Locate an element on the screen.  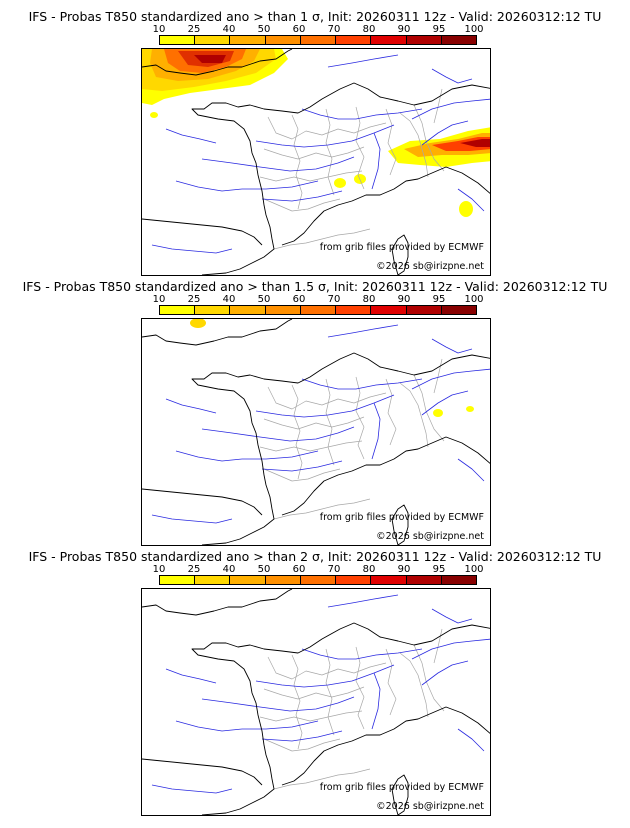
prob-area-channel is located at coordinates (210, 59).